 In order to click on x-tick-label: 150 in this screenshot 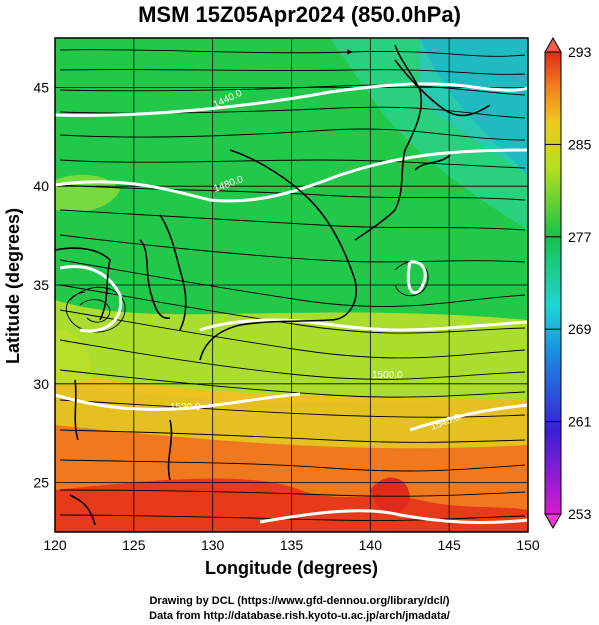, I will do `click(528, 545)`.